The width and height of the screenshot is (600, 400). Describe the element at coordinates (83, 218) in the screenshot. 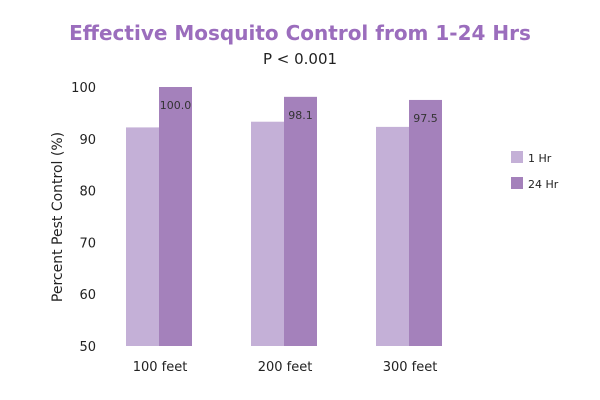

I see `y-axis-ticks: 50 60 70 80 90 100` at that location.